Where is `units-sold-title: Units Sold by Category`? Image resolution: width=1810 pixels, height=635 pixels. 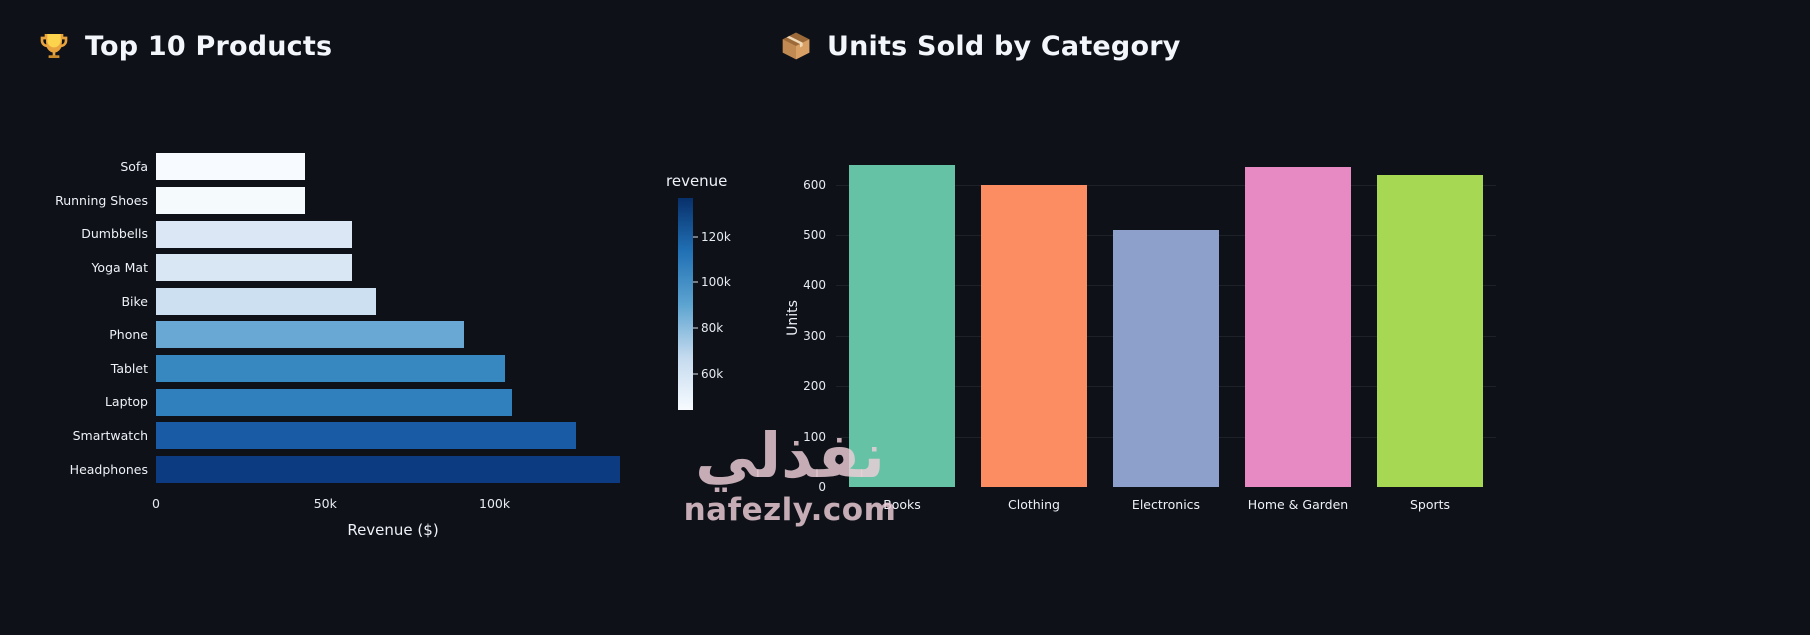
units-sold-title: Units Sold by Category is located at coordinates (980, 46).